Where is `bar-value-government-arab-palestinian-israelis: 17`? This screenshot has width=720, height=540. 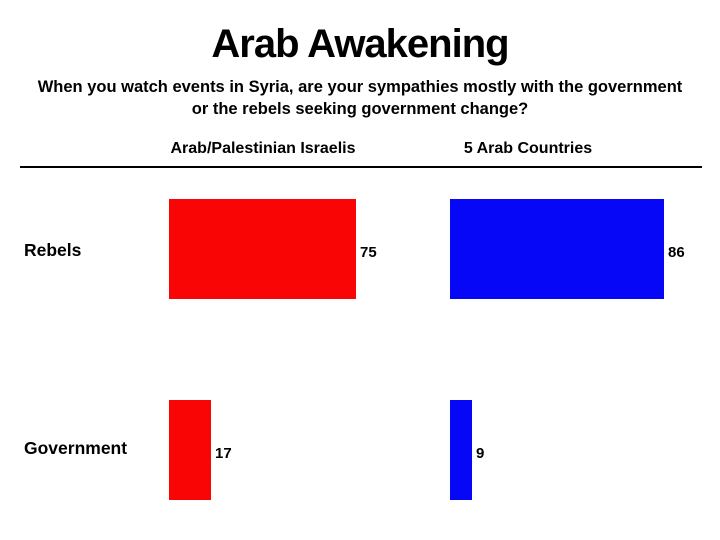 bar-value-government-arab-palestinian-israelis: 17 is located at coordinates (223, 453).